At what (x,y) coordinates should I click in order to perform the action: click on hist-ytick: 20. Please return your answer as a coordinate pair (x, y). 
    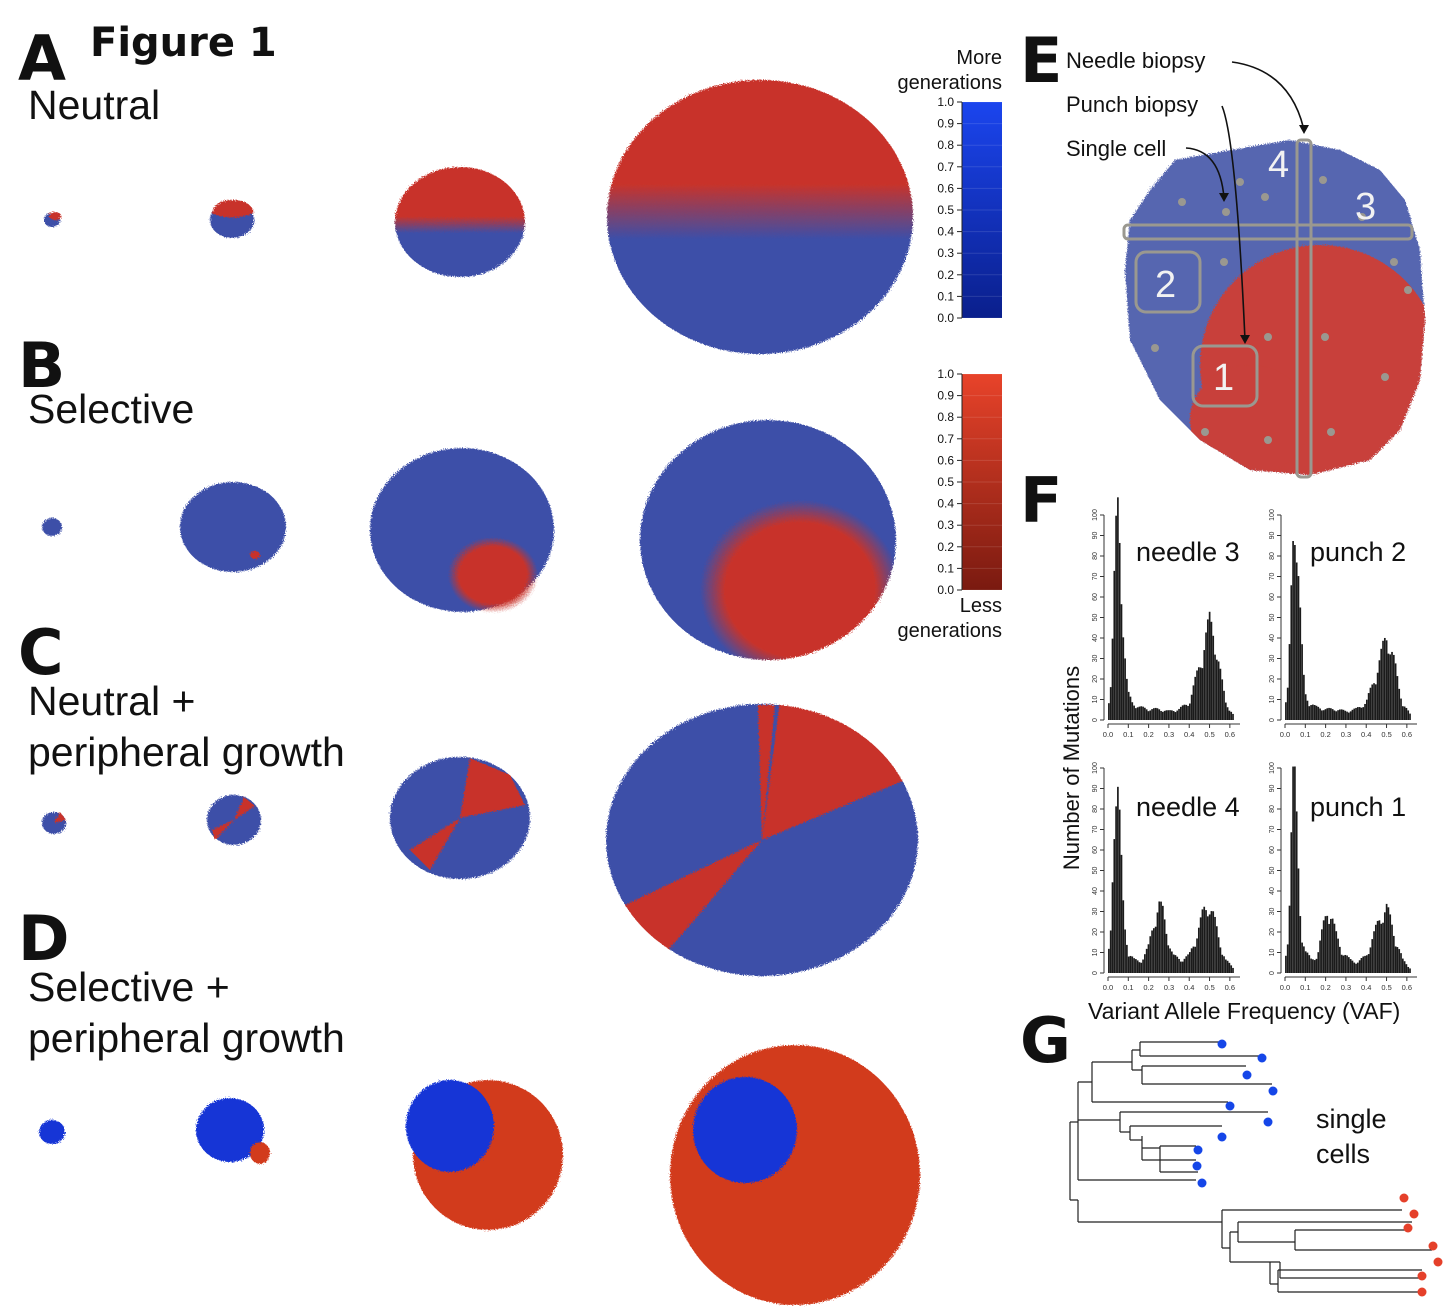
    Looking at the image, I should click on (1095, 679).